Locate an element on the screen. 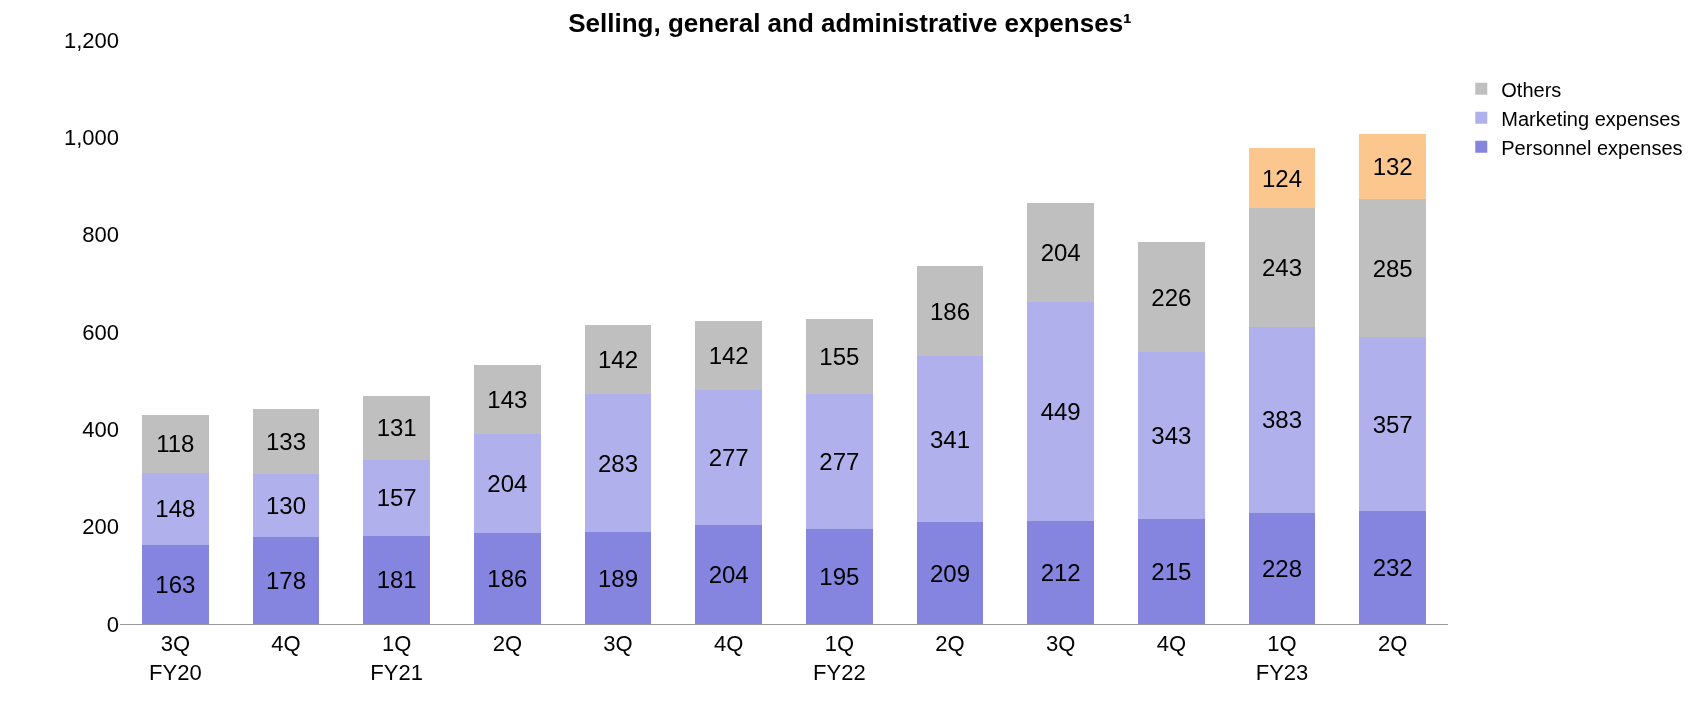  data-label: 357 is located at coordinates (1392, 424).